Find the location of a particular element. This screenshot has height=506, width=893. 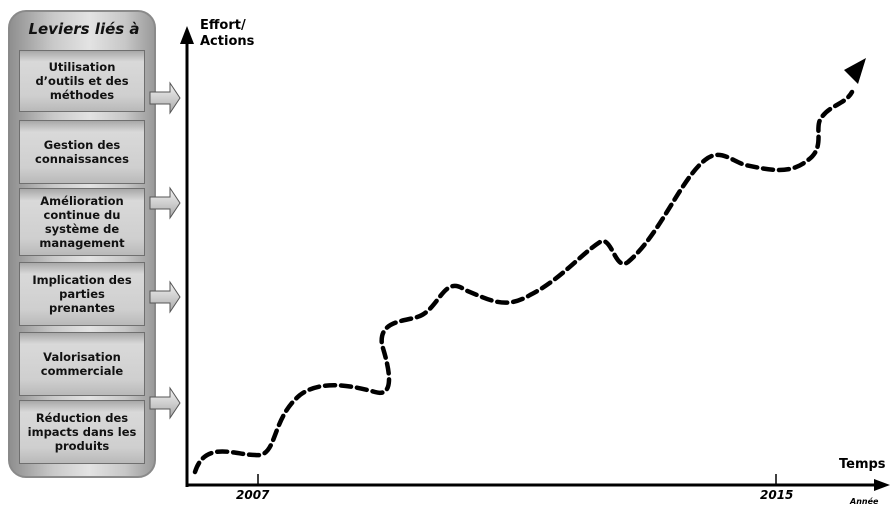

lever-knowledge-management: Gestion des connaissances is located at coordinates (82, 152).